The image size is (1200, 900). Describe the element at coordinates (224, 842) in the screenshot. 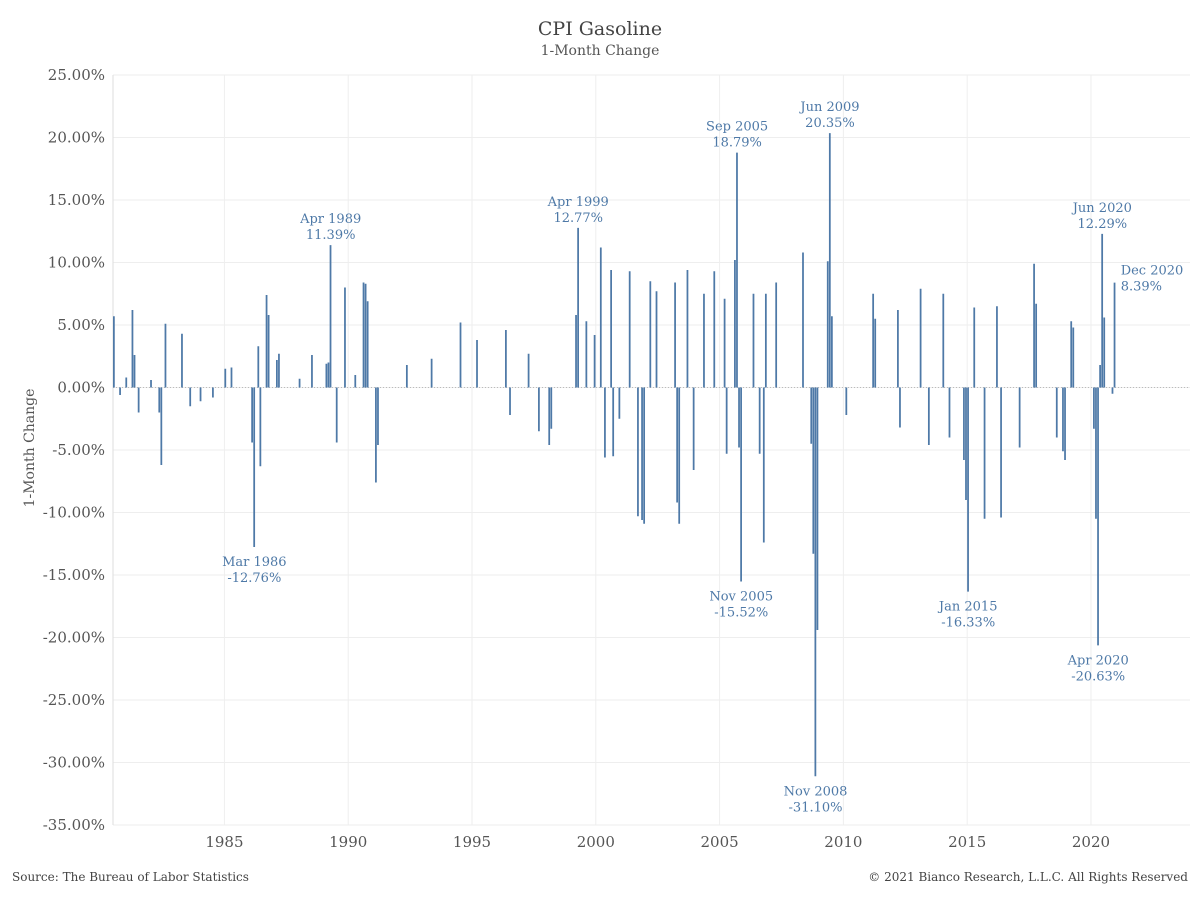

I see `x-tick-label: 1985` at that location.